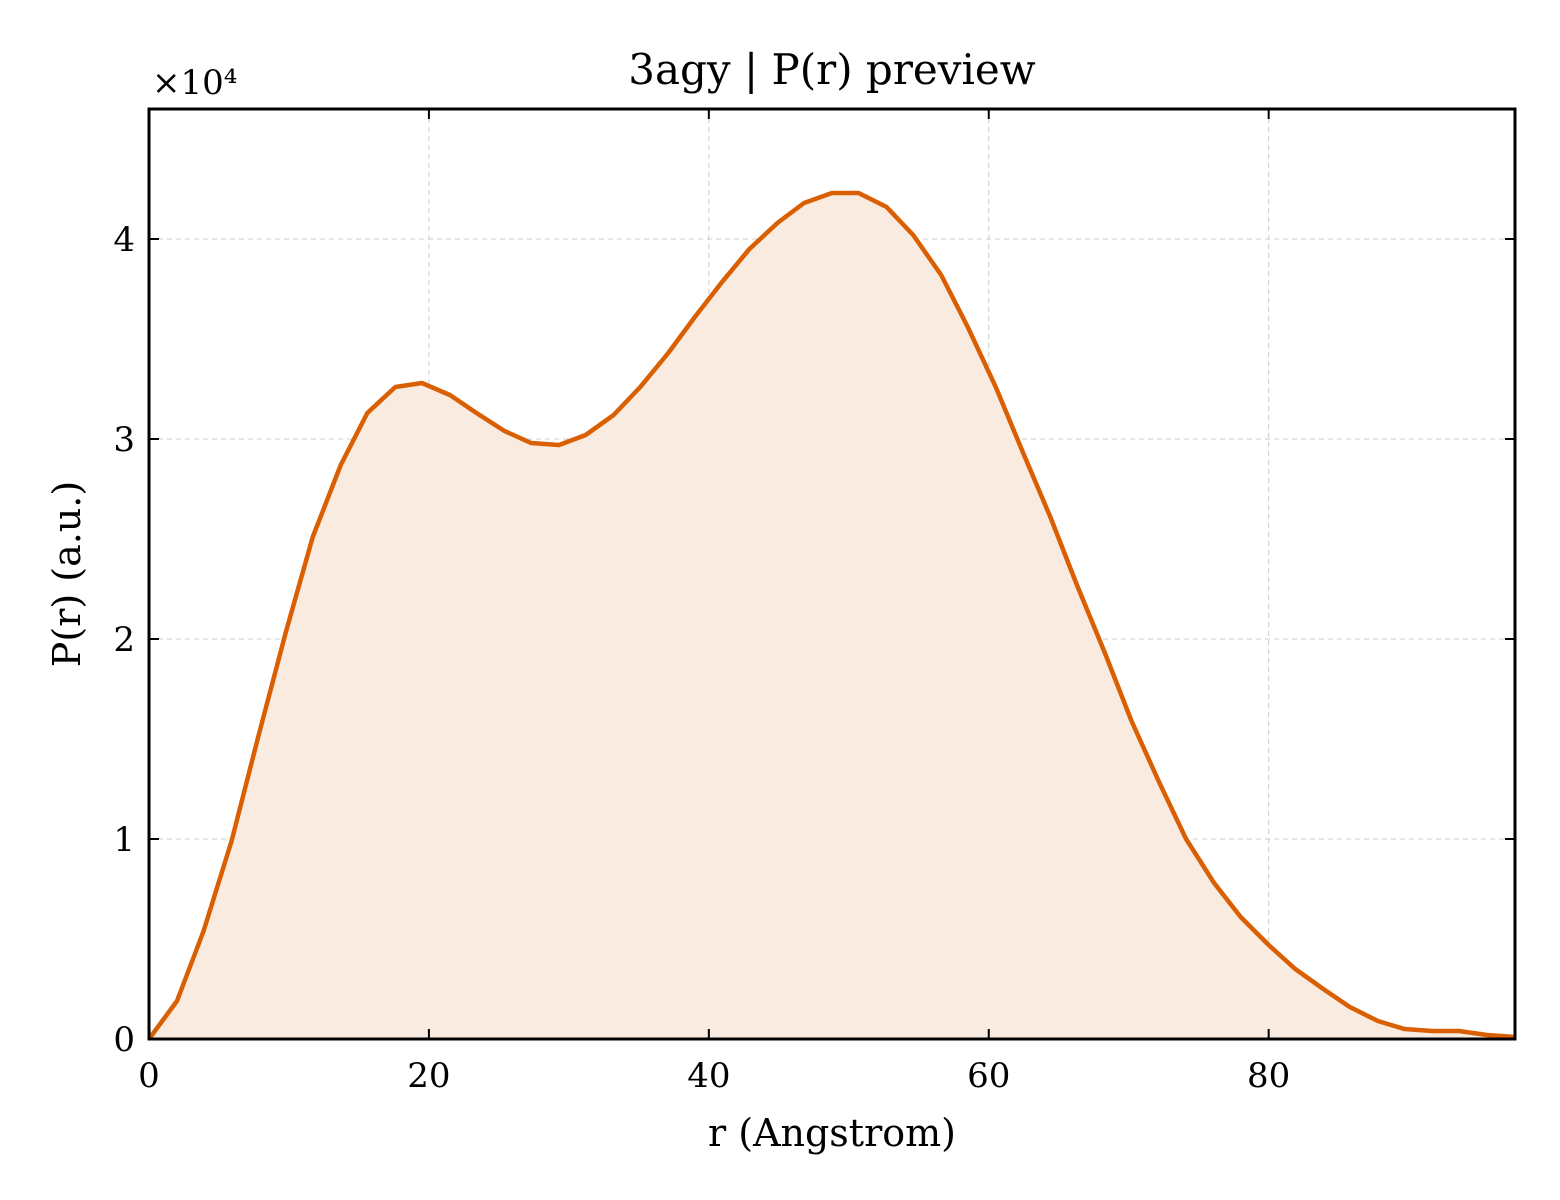  Describe the element at coordinates (988, 1076) in the screenshot. I see `x-tick-label: 60` at that location.